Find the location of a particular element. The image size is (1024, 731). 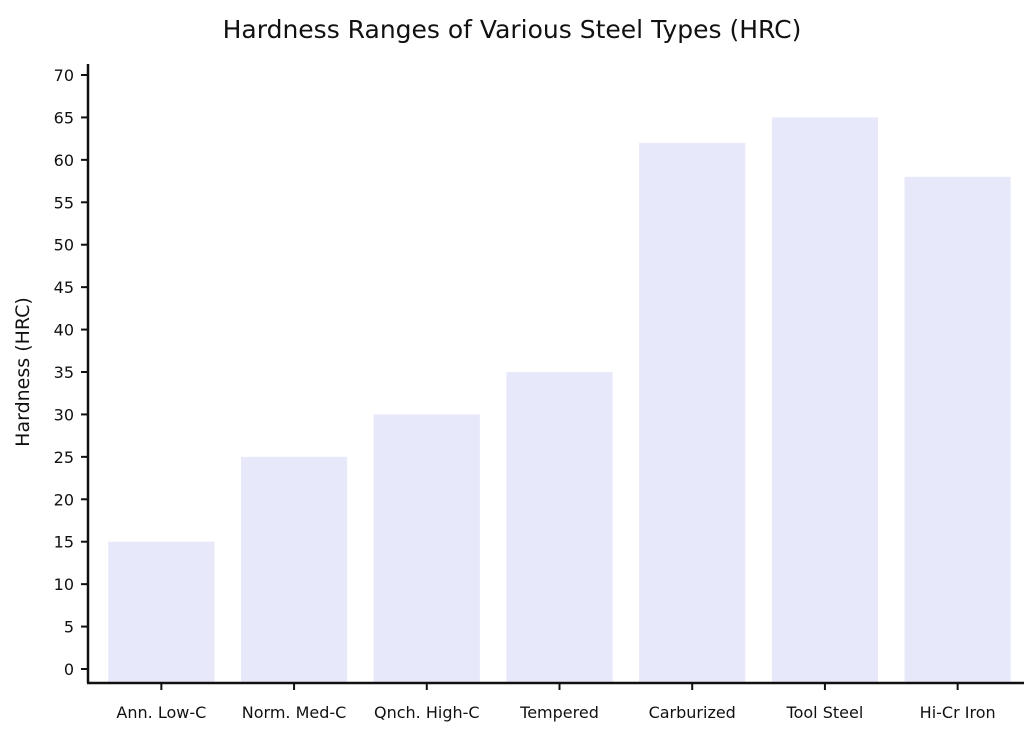

y-tick-label: 35 is located at coordinates (64, 372).